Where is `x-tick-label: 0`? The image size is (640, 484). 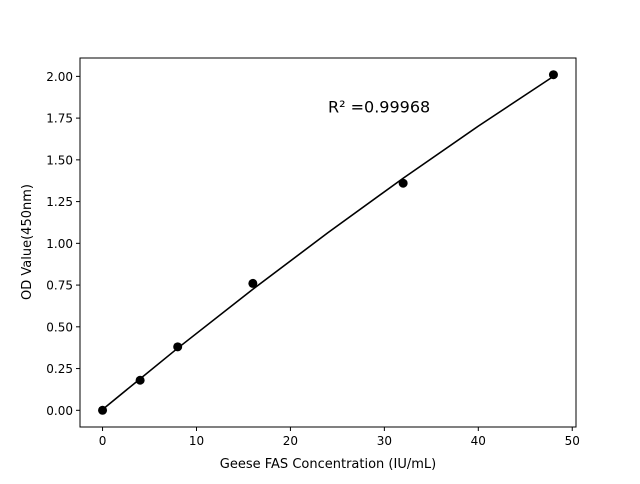
x-tick-label: 0 is located at coordinates (103, 441).